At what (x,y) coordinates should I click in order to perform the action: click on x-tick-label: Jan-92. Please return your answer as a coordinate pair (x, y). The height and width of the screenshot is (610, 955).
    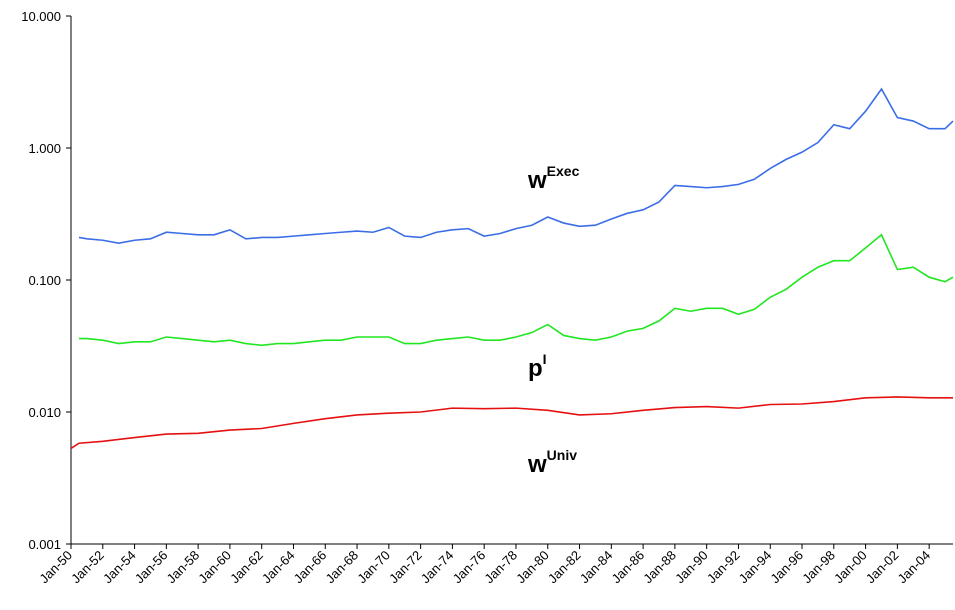
    Looking at the image, I should click on (723, 567).